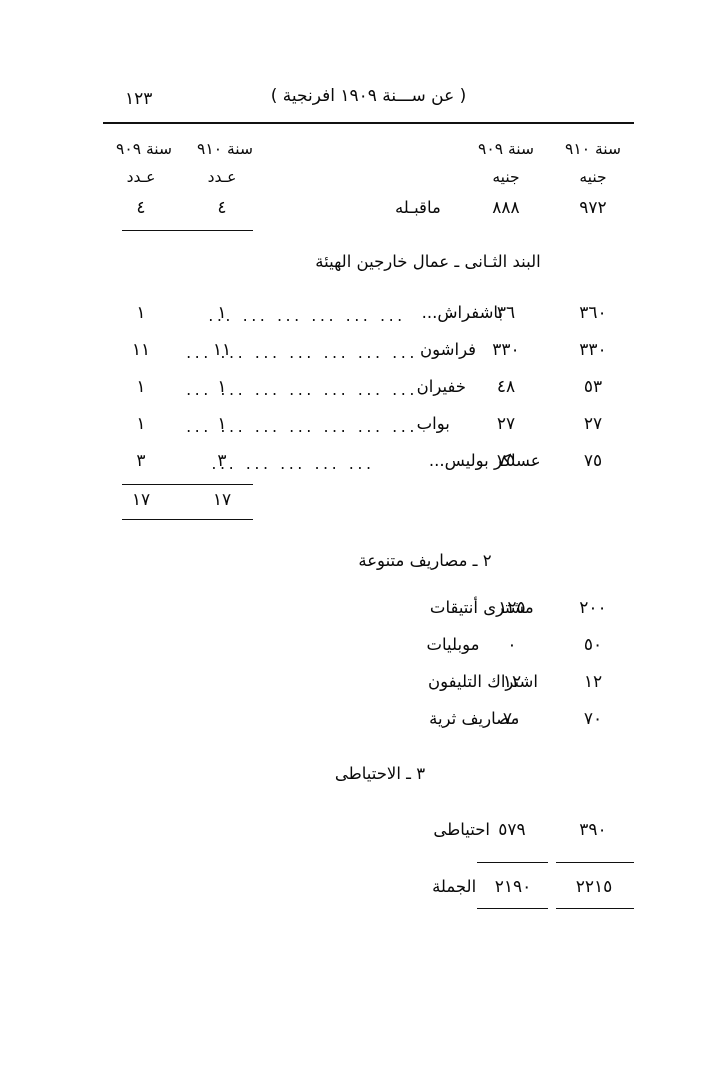  What do you see at coordinates (380, 773) in the screenshot?
I see `section-heading-reserve: ٣ ـ الاحتياطى` at bounding box center [380, 773].